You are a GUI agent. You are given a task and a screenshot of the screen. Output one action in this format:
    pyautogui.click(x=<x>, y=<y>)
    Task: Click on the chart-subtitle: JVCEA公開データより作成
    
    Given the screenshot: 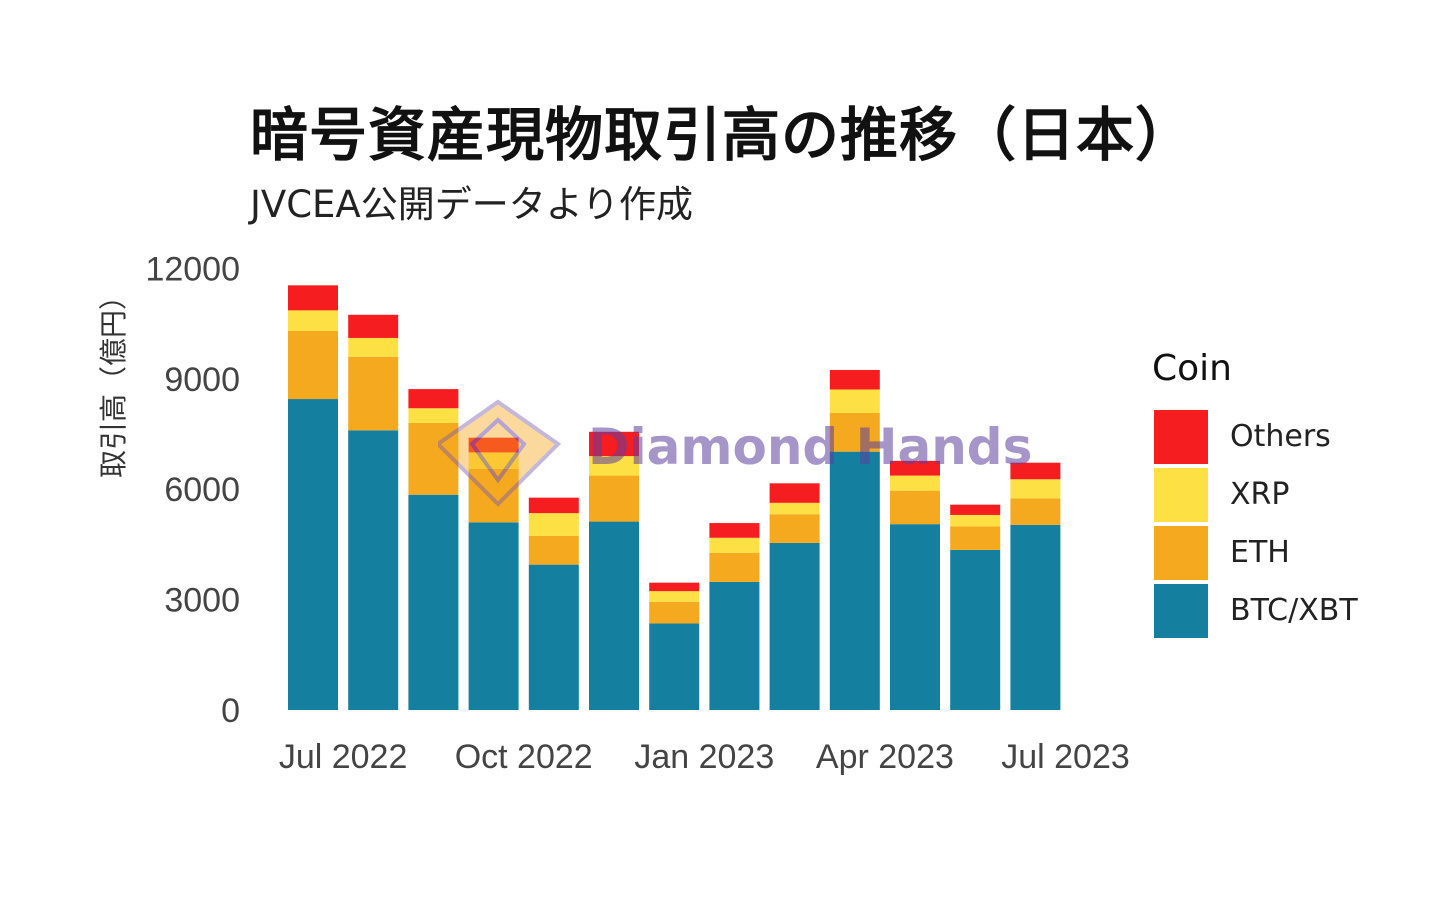 What is the action you would take?
    pyautogui.click(x=472, y=204)
    